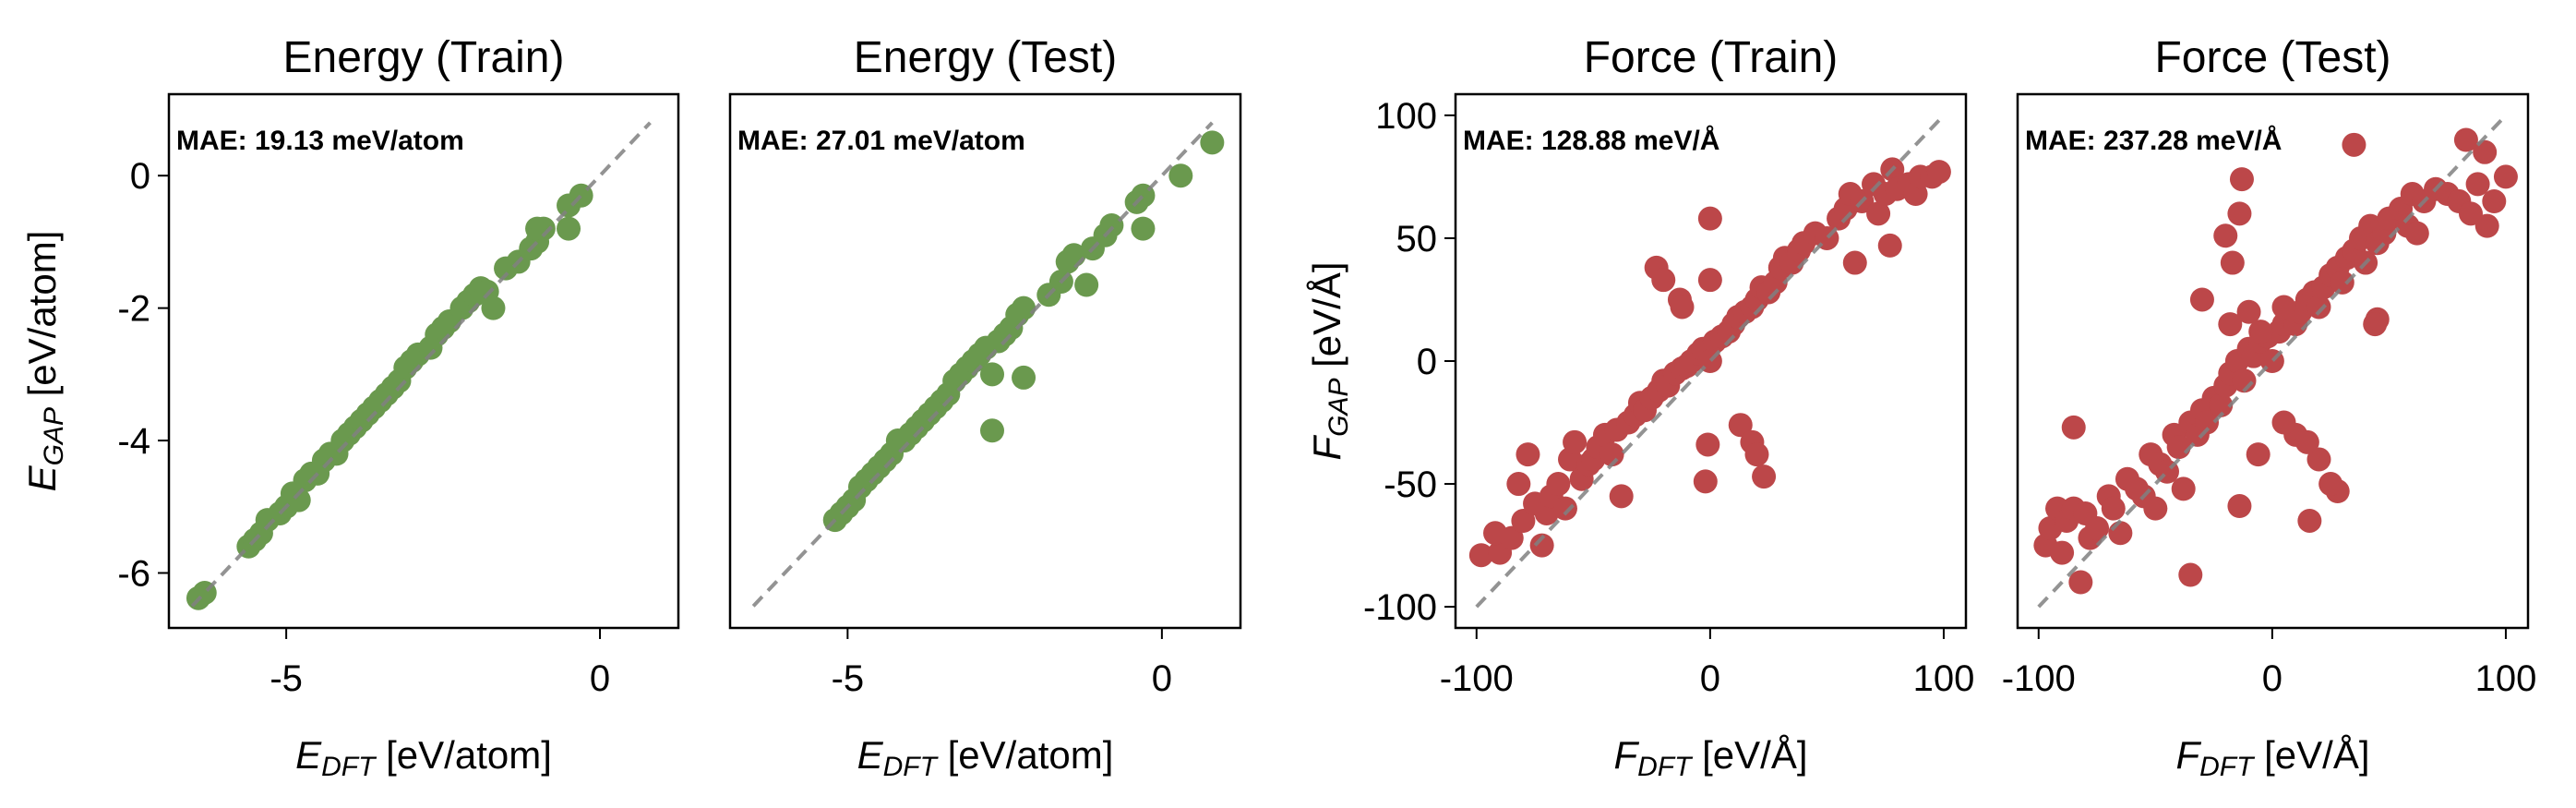  I want to click on y-axis-label: EGAP [eV/atom], so click(44, 361).